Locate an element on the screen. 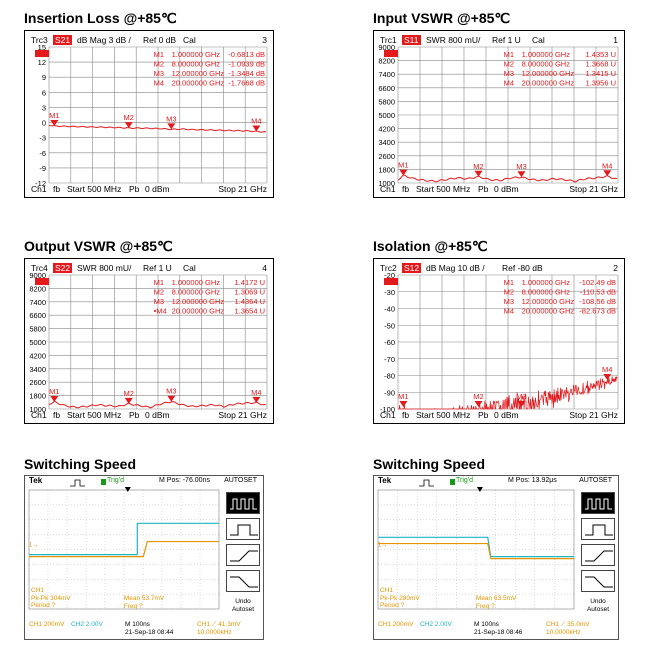  output-vswr-title: Output VSWR @+85℃ is located at coordinates (98, 246).